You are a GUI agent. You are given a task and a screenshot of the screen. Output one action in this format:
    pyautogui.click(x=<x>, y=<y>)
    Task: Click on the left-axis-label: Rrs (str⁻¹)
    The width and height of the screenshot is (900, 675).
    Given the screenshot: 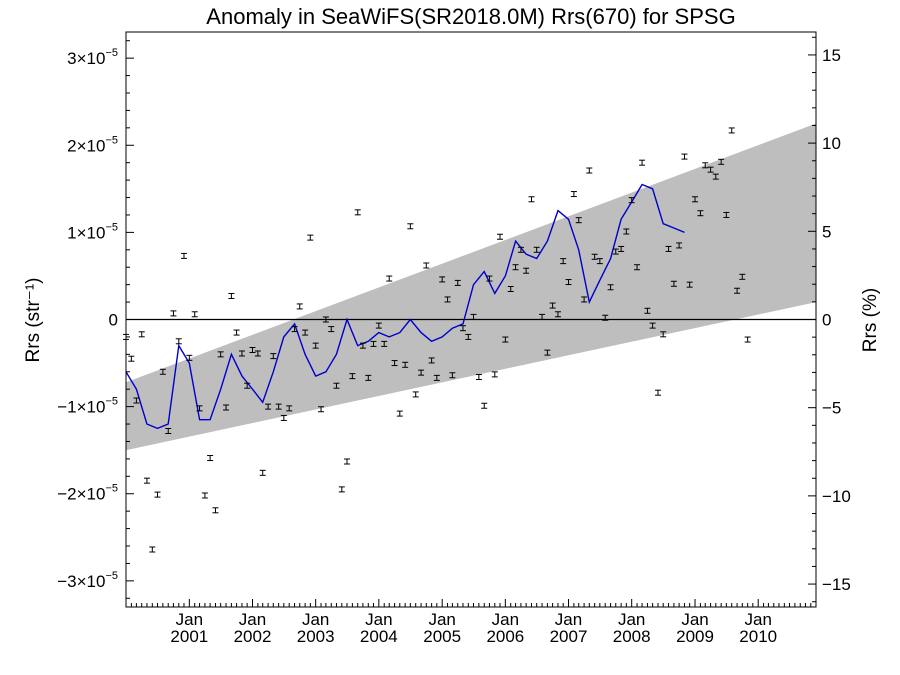 What is the action you would take?
    pyautogui.click(x=33, y=320)
    